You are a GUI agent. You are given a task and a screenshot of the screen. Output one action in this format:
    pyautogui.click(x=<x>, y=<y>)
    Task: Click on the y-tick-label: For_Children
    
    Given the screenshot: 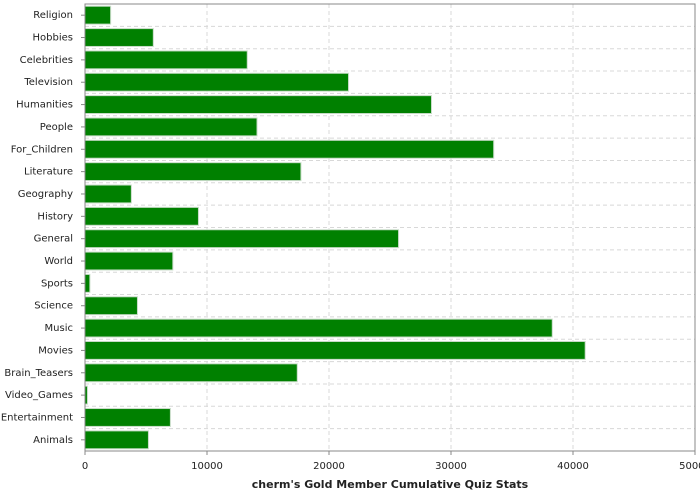 What is the action you would take?
    pyautogui.click(x=42, y=149)
    